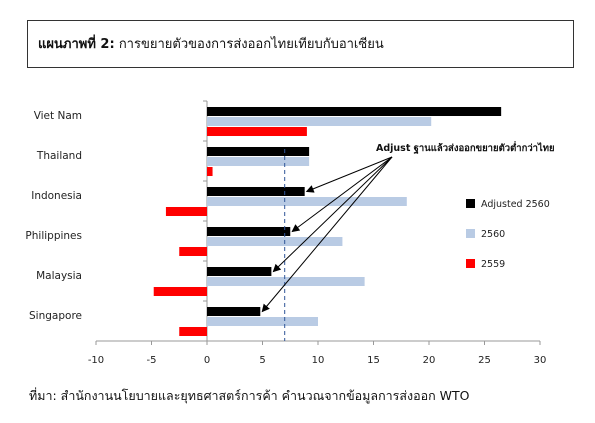 The width and height of the screenshot is (595, 423). What do you see at coordinates (484, 360) in the screenshot?
I see `x-tick-label: 25` at bounding box center [484, 360].